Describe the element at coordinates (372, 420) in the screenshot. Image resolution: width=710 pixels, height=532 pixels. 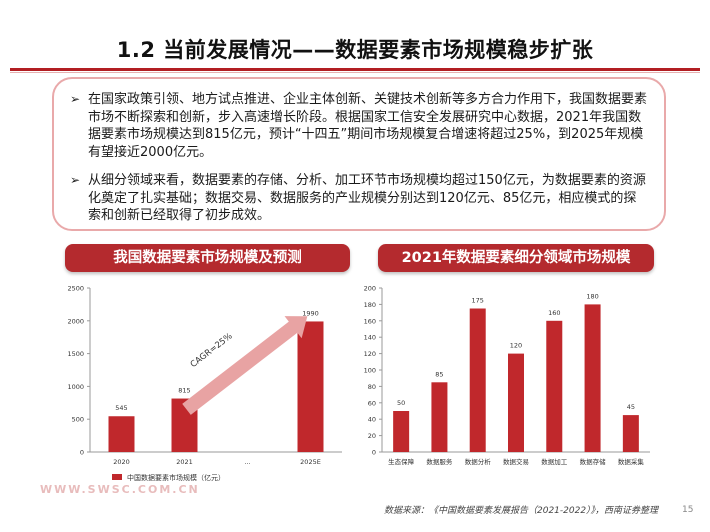
I see `y-tick-label: 40` at that location.